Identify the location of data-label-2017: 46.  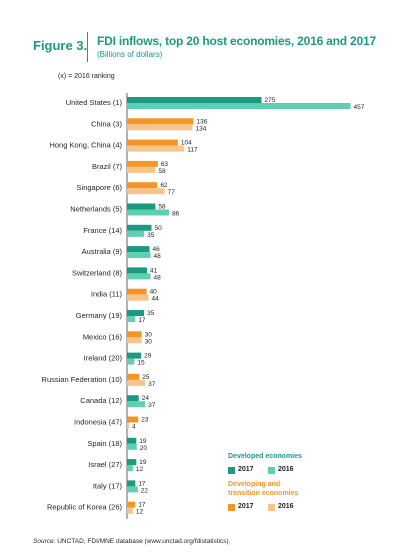
(157, 249).